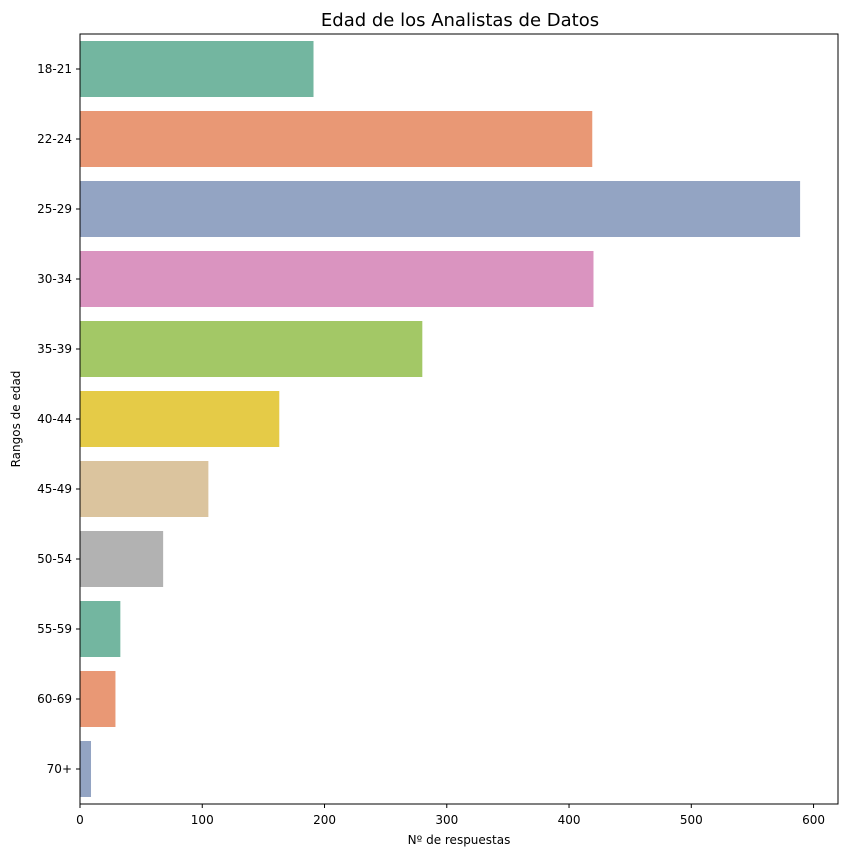 The height and width of the screenshot is (857, 864). I want to click on y-tick-label: 35-39, so click(54, 349).